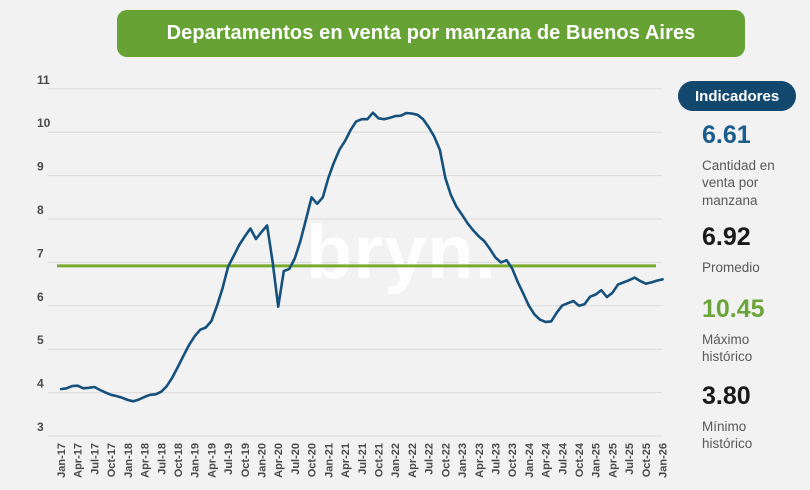  Describe the element at coordinates (379, 460) in the screenshot. I see `x-tick-label: Oct-21` at that location.